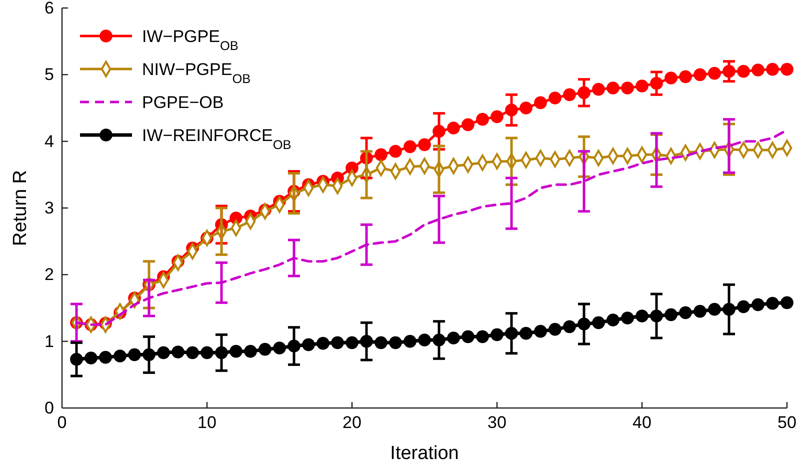 This screenshot has height=467, width=800. Describe the element at coordinates (424, 453) in the screenshot. I see `x-axis-title: Iteration` at that location.